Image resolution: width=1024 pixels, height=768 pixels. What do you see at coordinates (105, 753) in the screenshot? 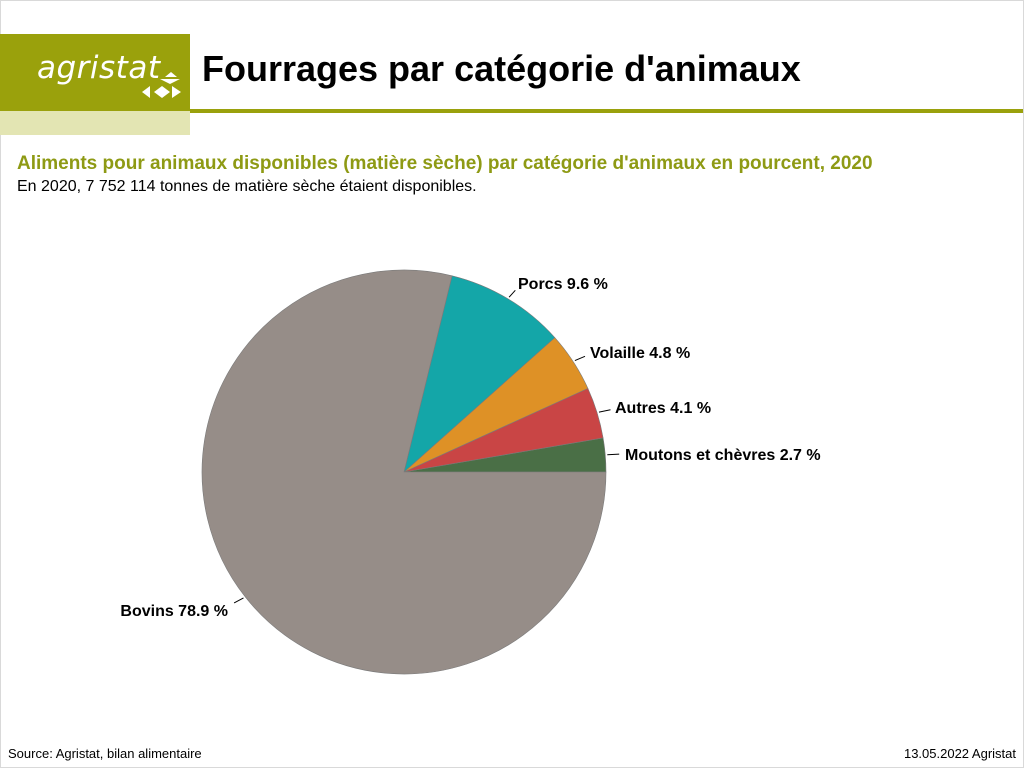
I see `source-note: Source: Agristat, bilan alimentaire` at bounding box center [105, 753].